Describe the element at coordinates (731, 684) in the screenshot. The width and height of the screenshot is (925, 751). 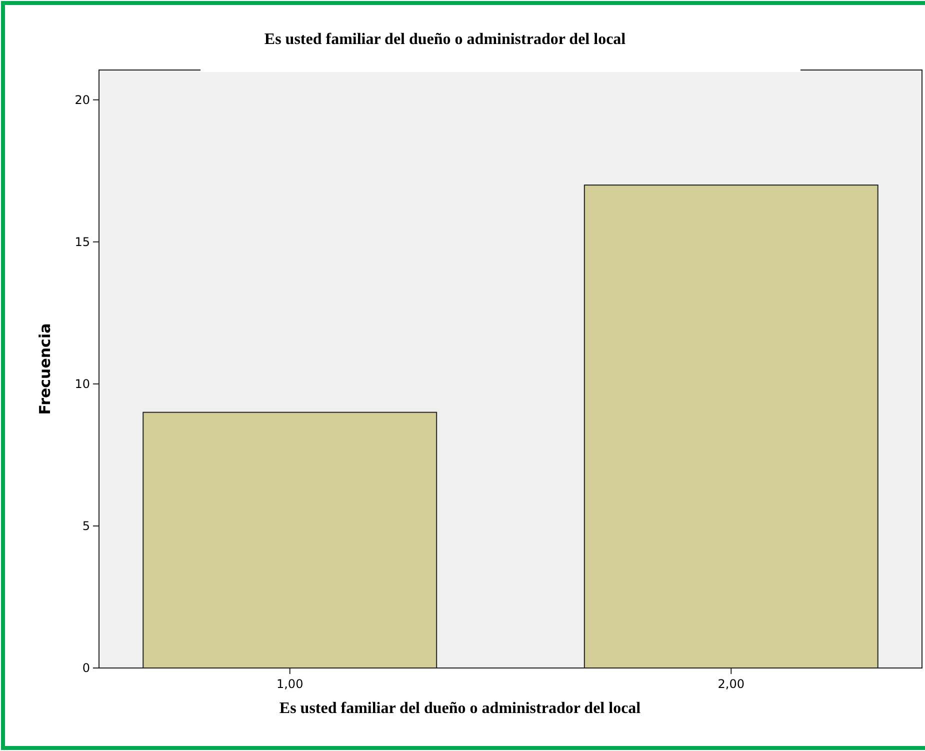
I see `x-tick-label: 2,00` at that location.